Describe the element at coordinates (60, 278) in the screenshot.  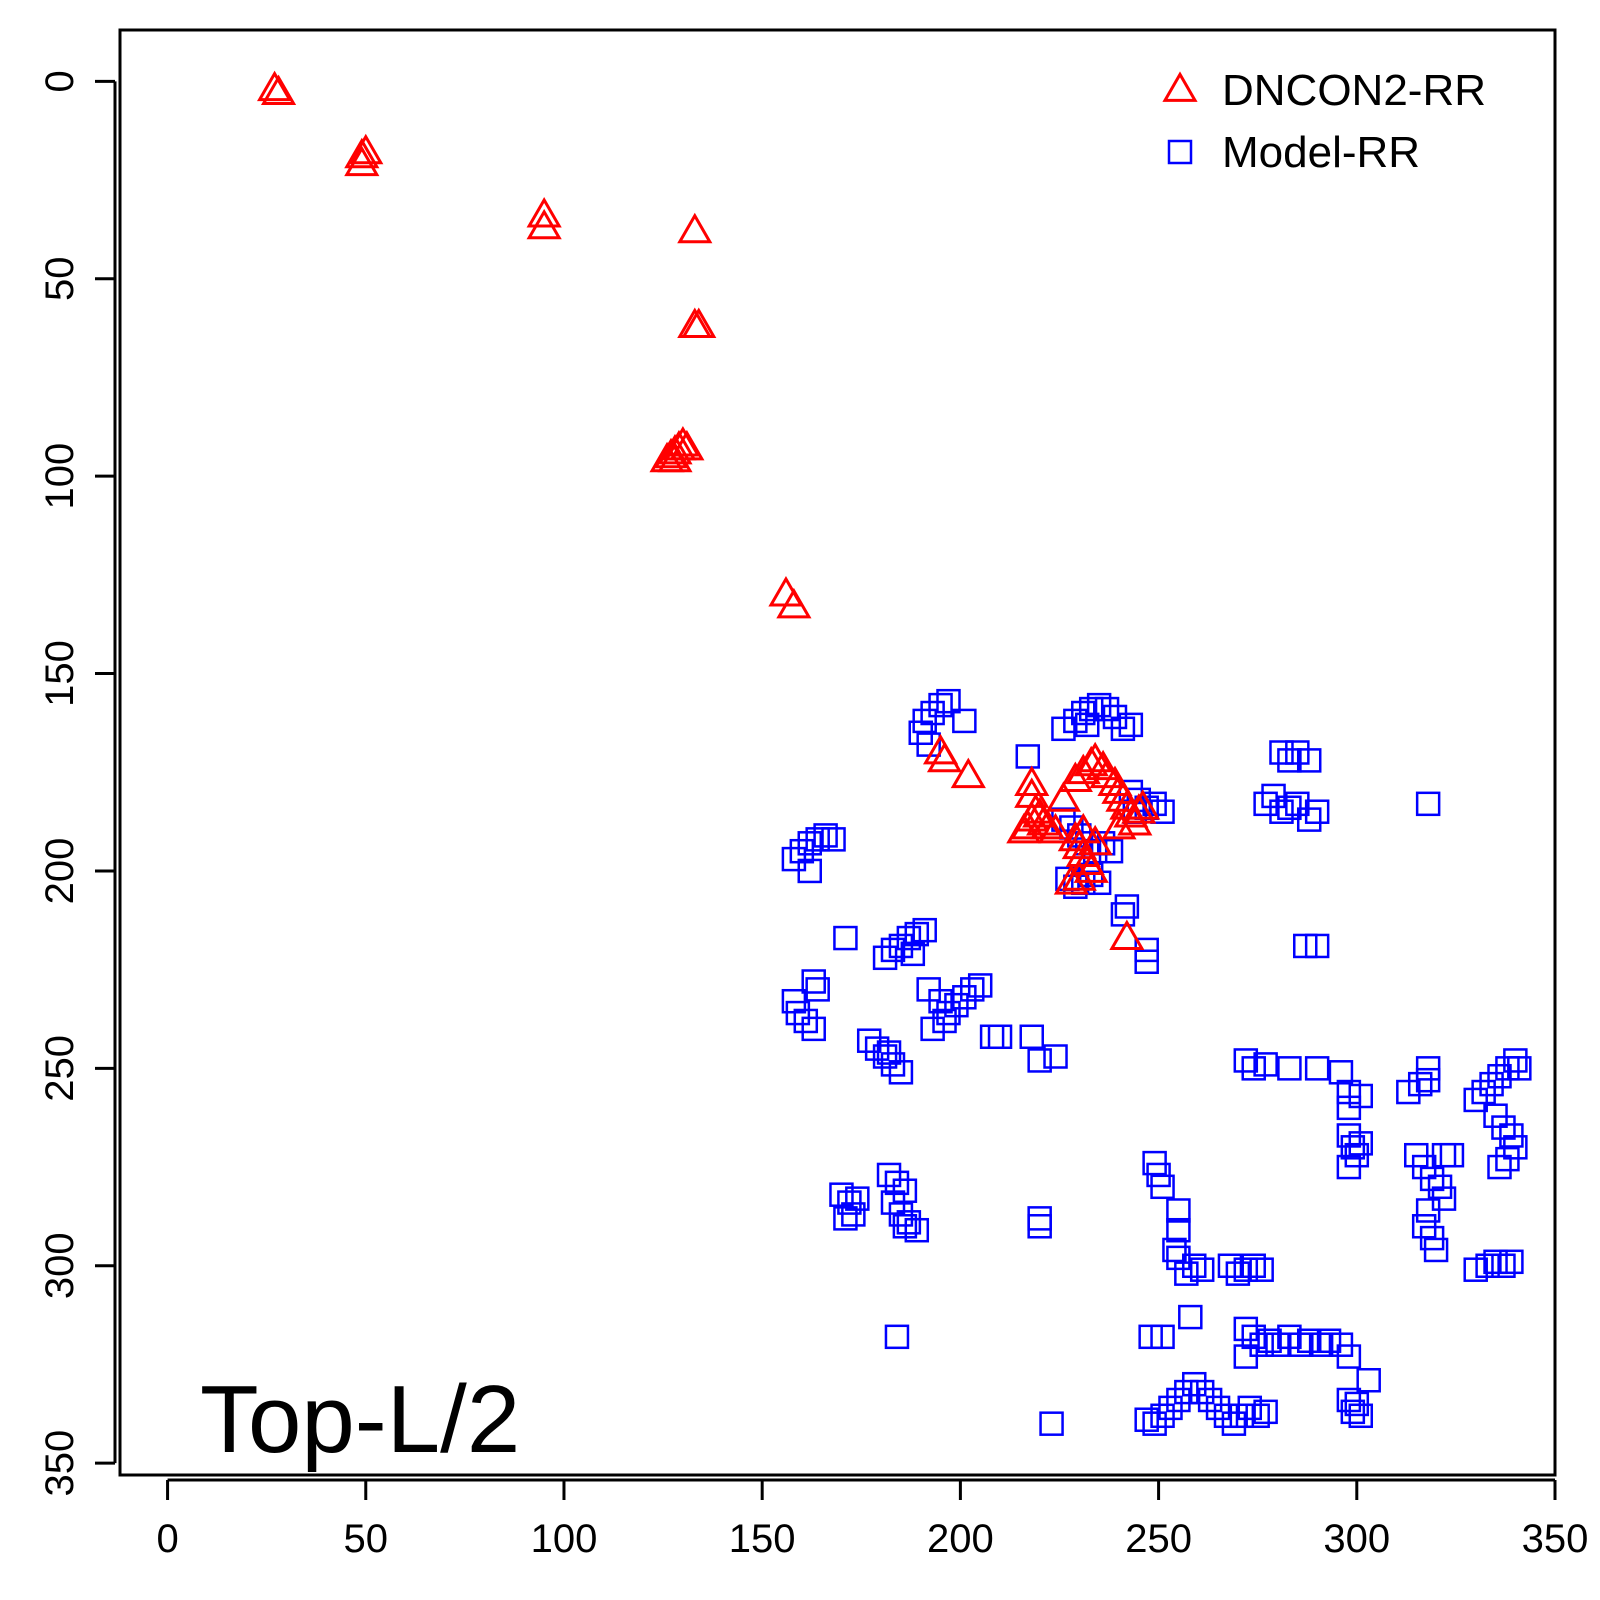
I see `y-tick-label: 50` at that location.